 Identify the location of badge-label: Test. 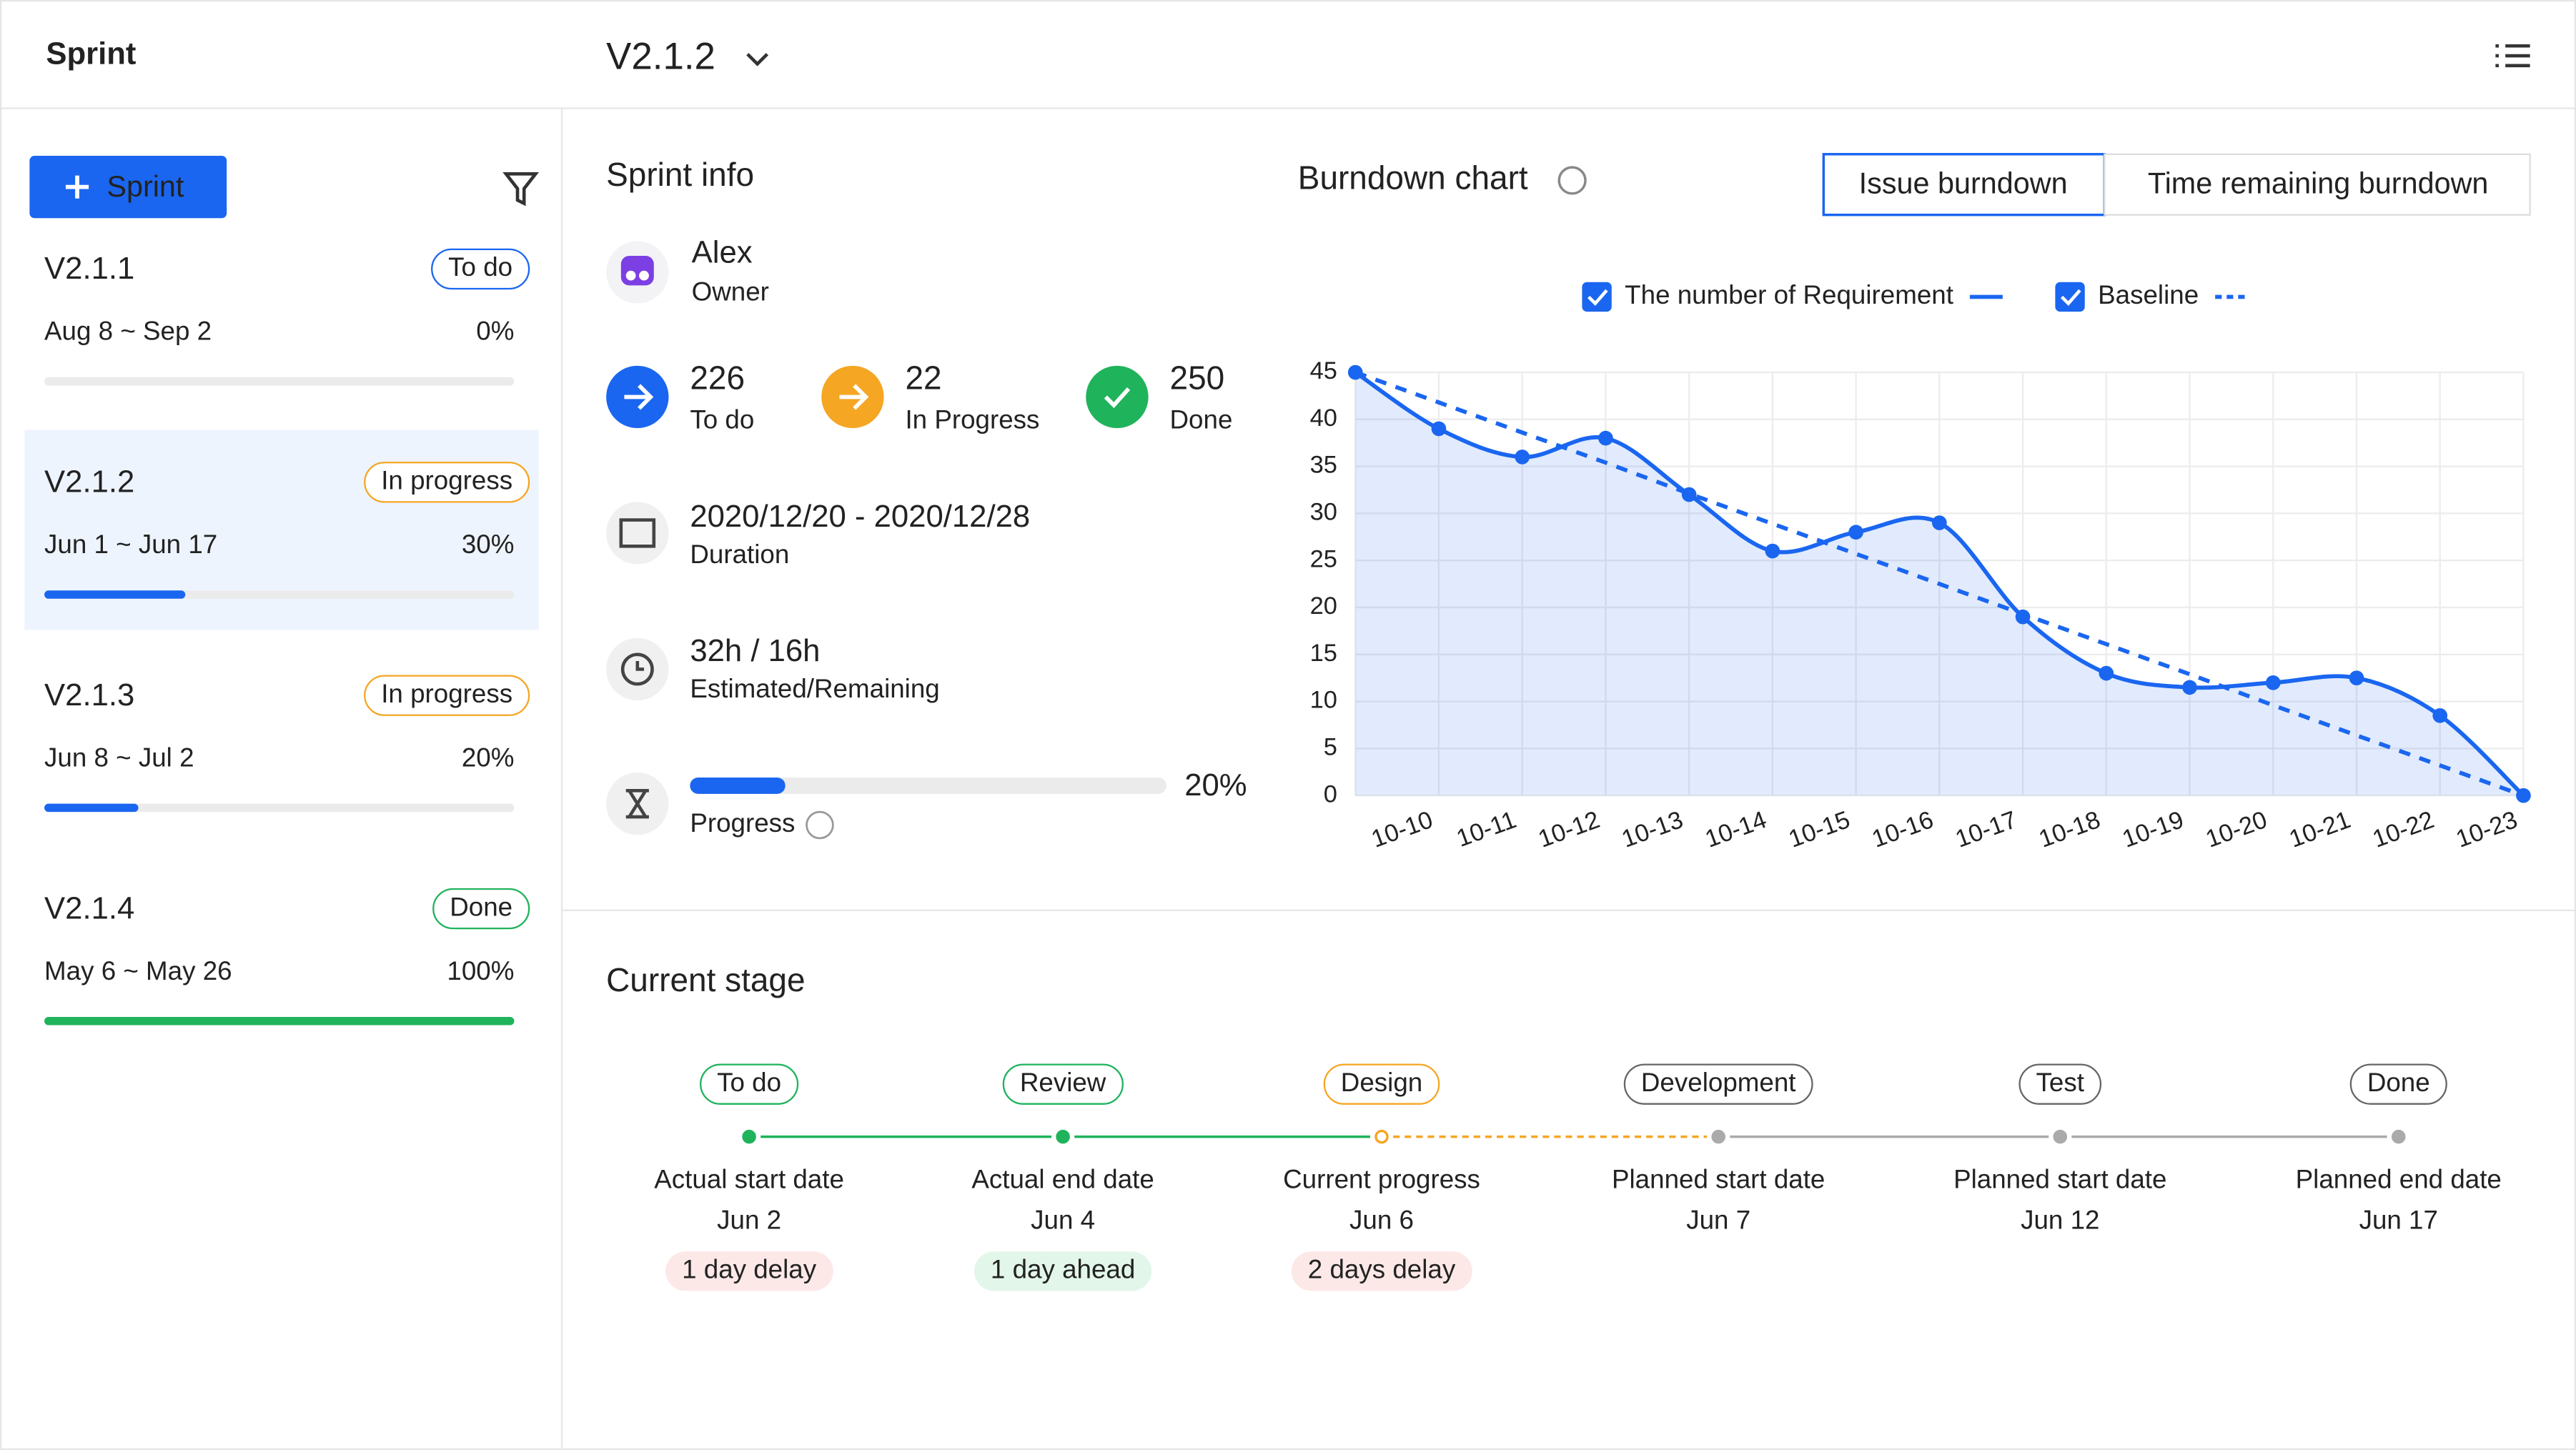
(2060, 1082).